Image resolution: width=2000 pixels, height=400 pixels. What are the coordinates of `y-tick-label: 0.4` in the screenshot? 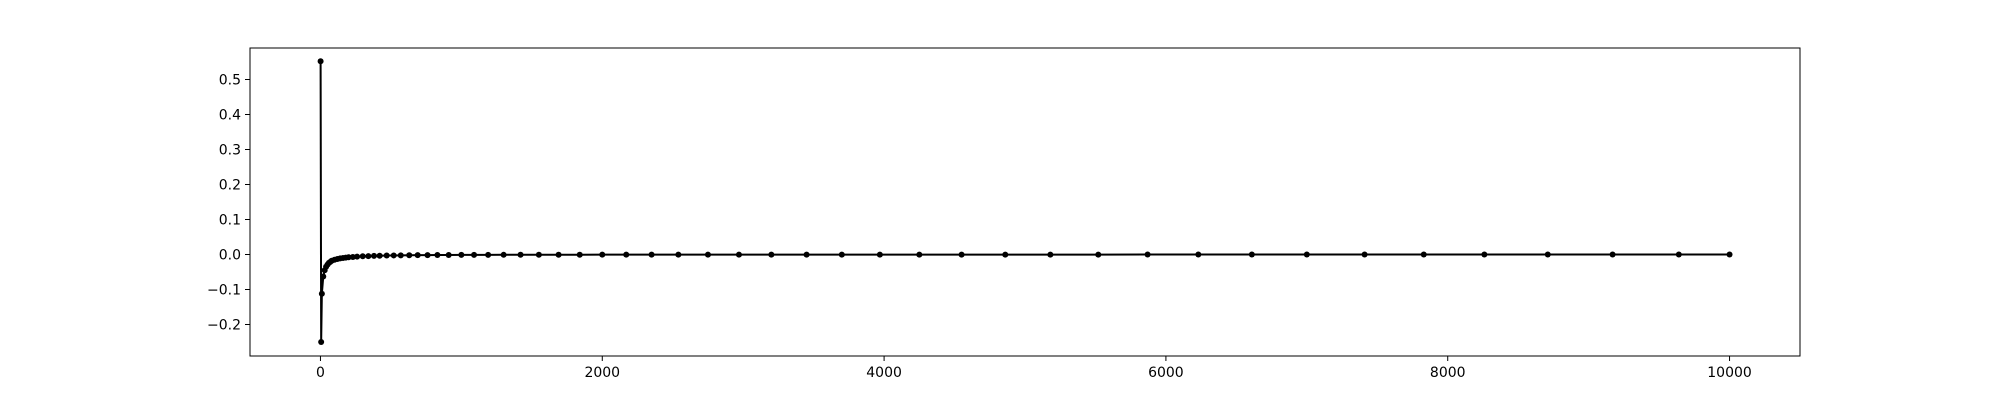 It's located at (230, 116).